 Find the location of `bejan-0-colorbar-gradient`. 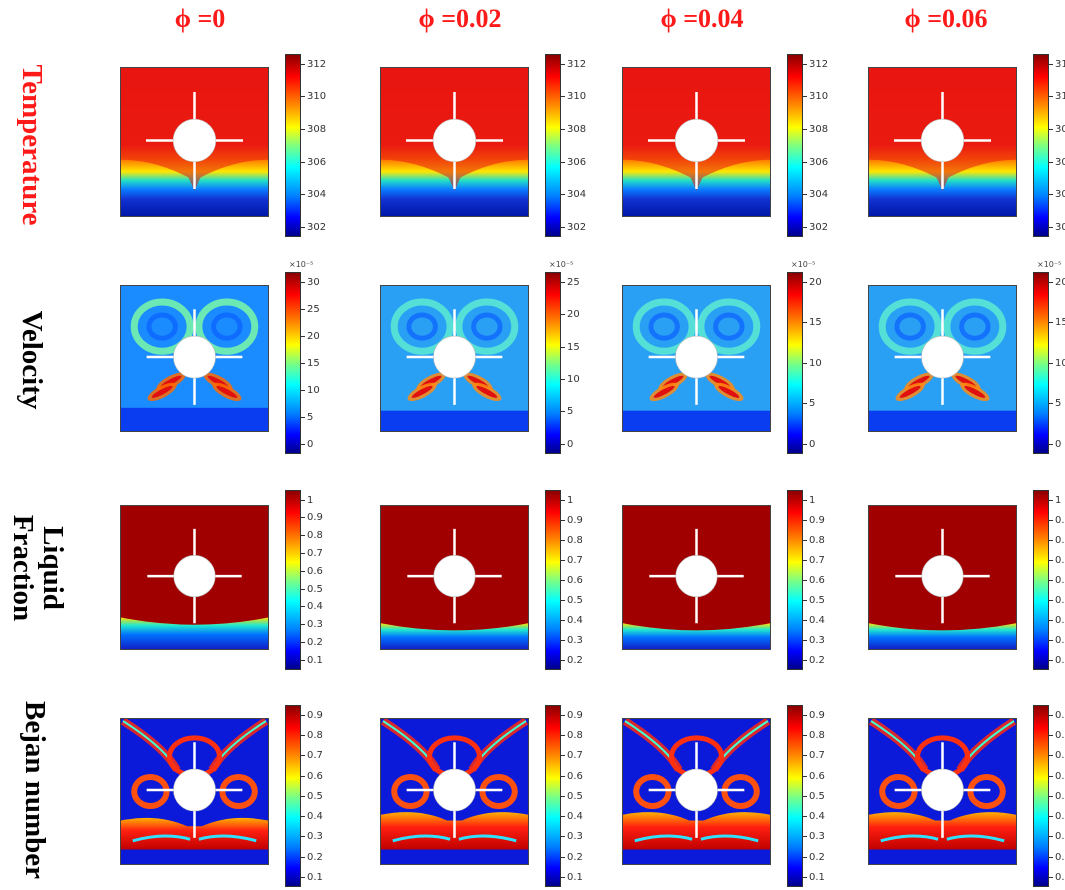

bejan-0-colorbar-gradient is located at coordinates (293, 796).